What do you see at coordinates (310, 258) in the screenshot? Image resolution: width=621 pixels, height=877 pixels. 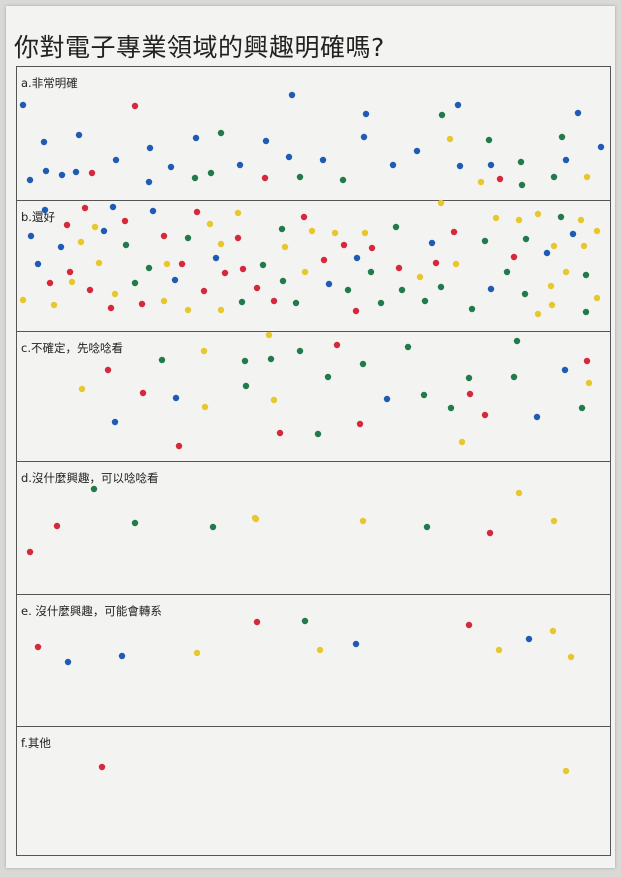 I see `dots-b` at bounding box center [310, 258].